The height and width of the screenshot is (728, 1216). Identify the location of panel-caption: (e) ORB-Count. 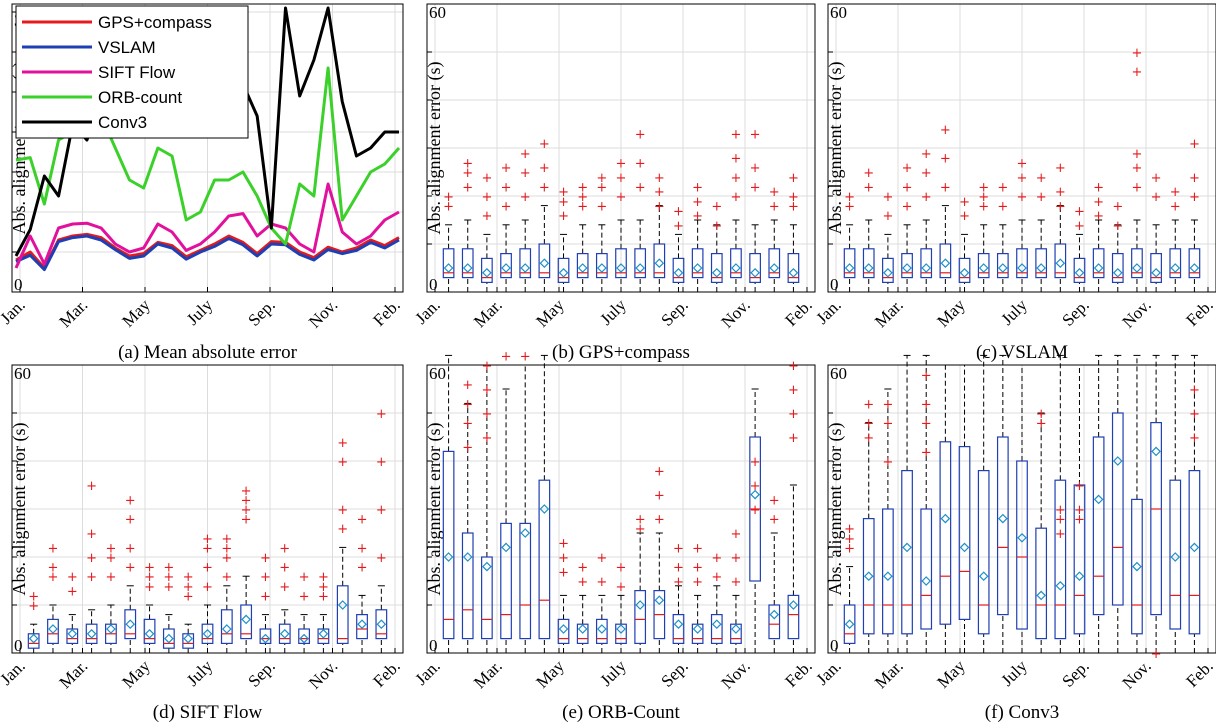
(621, 712).